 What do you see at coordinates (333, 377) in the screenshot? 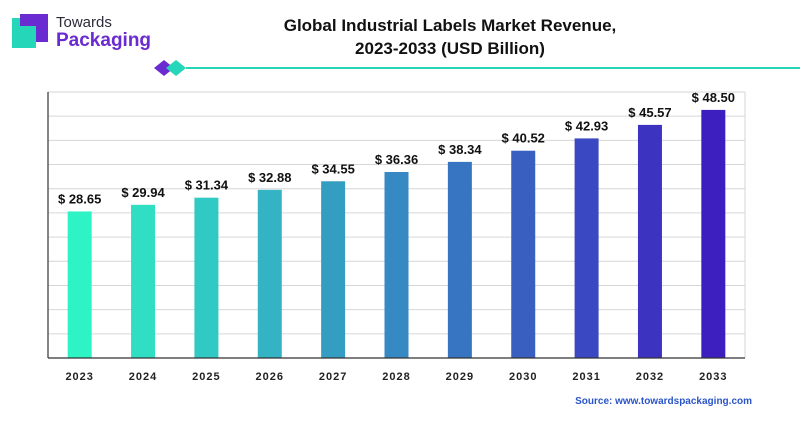
I see `x-tick-label-2027: 2027` at bounding box center [333, 377].